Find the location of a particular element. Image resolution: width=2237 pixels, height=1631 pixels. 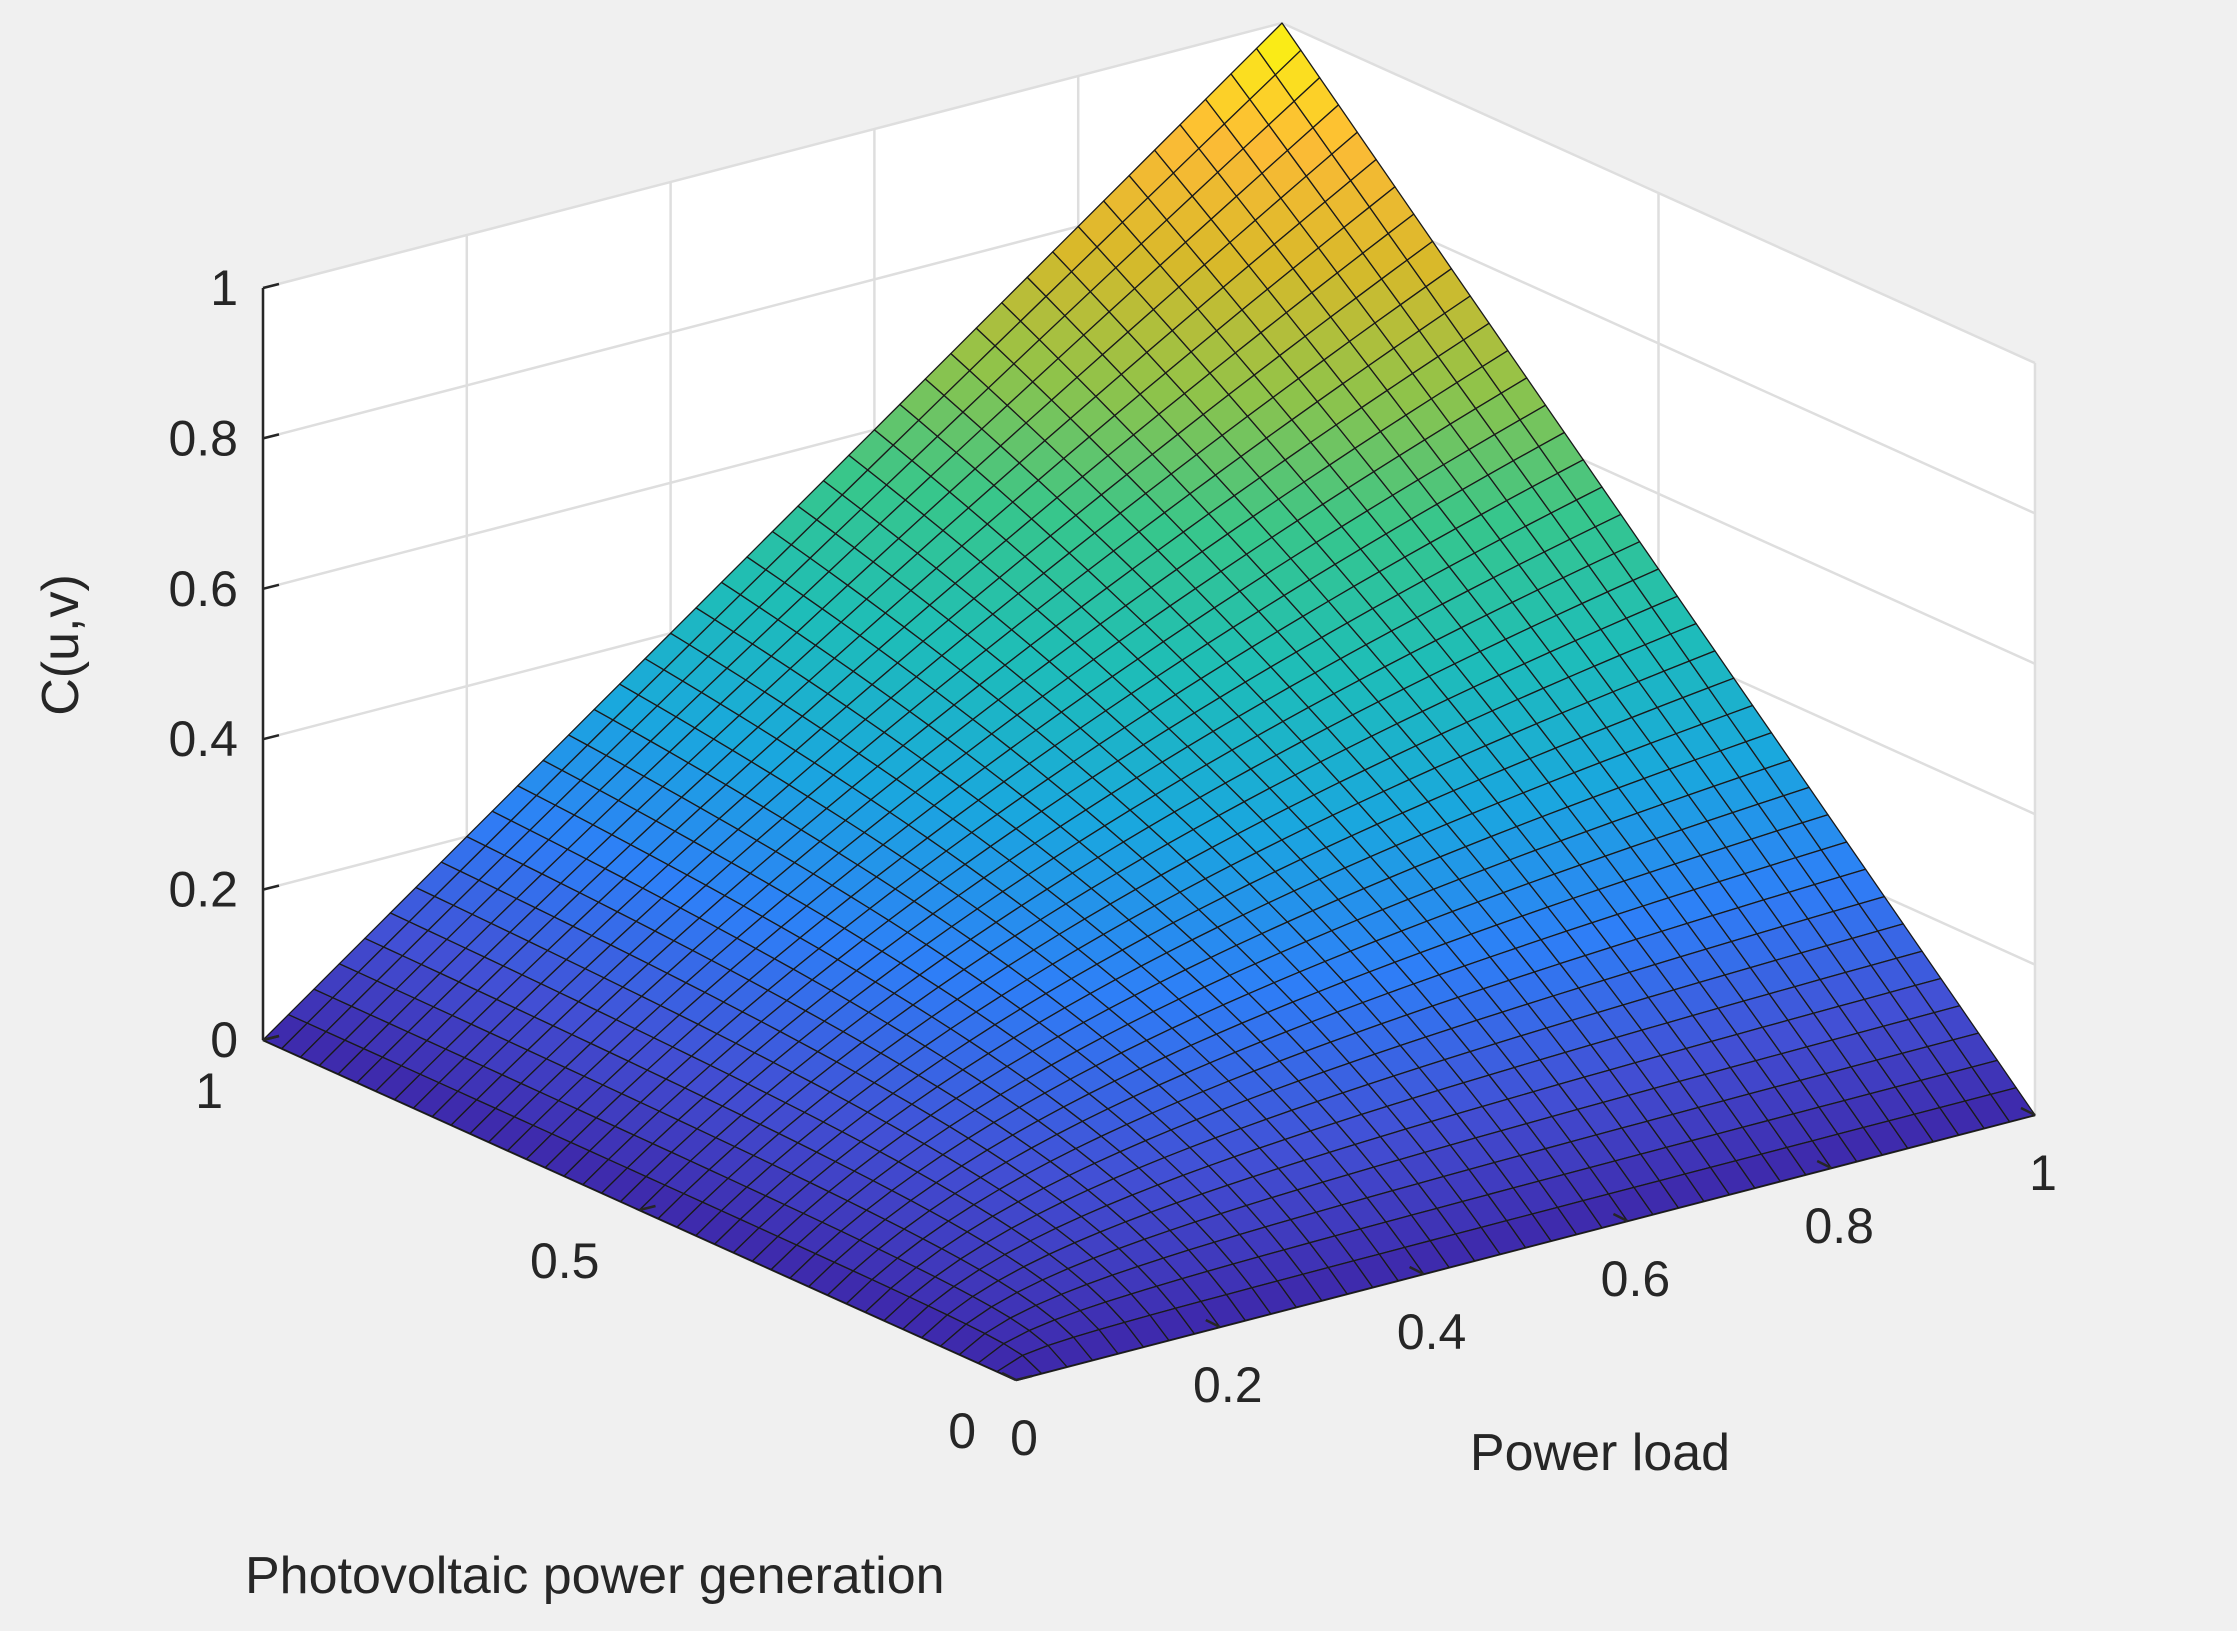

z-tick-label: 0.8 is located at coordinates (203, 438).